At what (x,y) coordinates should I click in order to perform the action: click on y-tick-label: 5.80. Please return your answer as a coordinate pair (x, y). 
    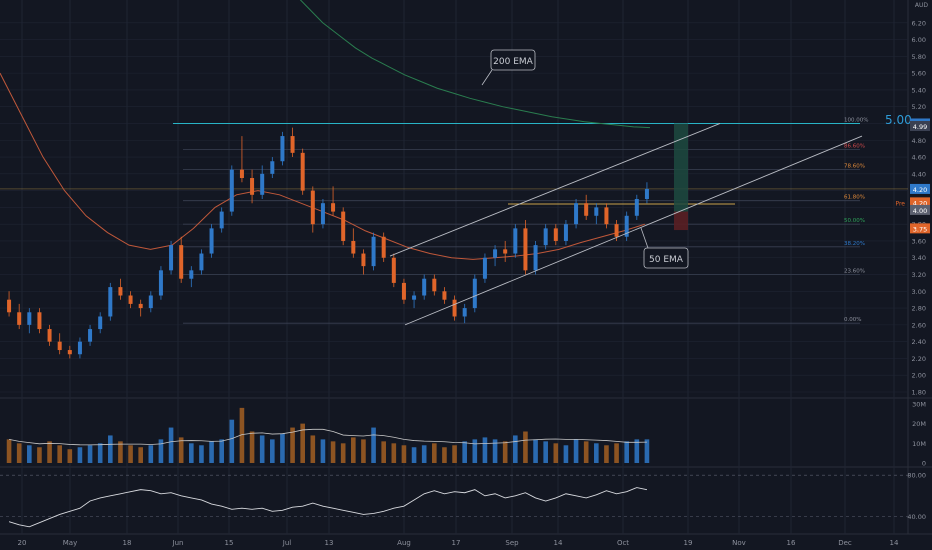
    Looking at the image, I should click on (919, 57).